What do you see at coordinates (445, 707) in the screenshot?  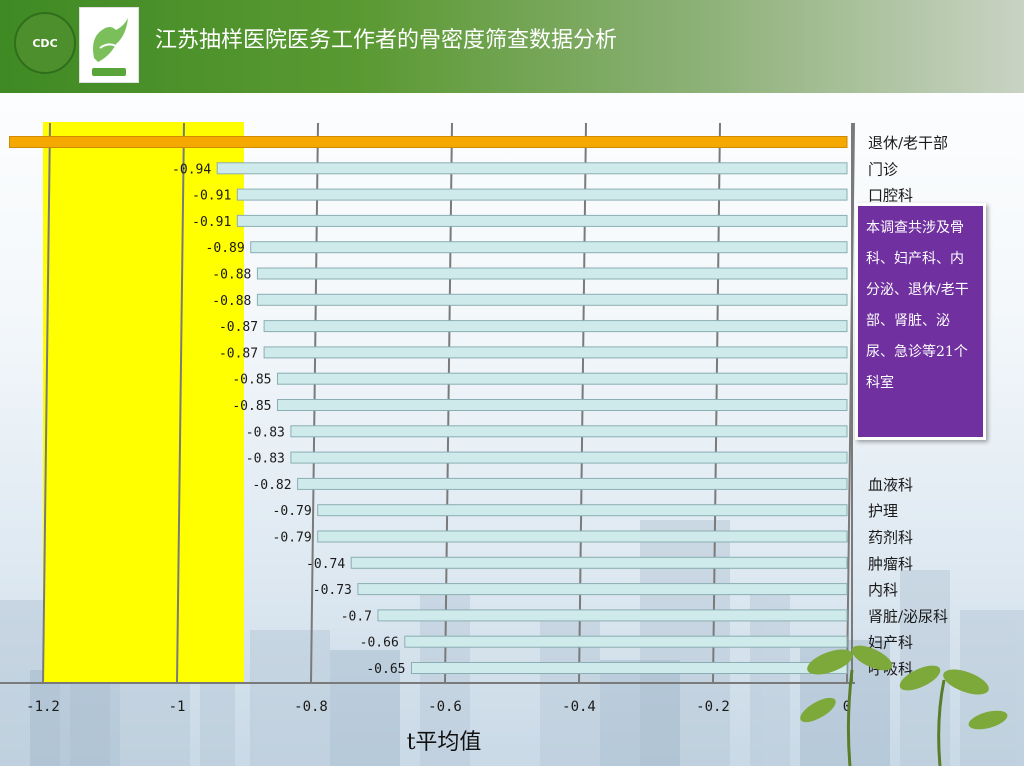 I see `x-tick-label: -0.6` at bounding box center [445, 707].